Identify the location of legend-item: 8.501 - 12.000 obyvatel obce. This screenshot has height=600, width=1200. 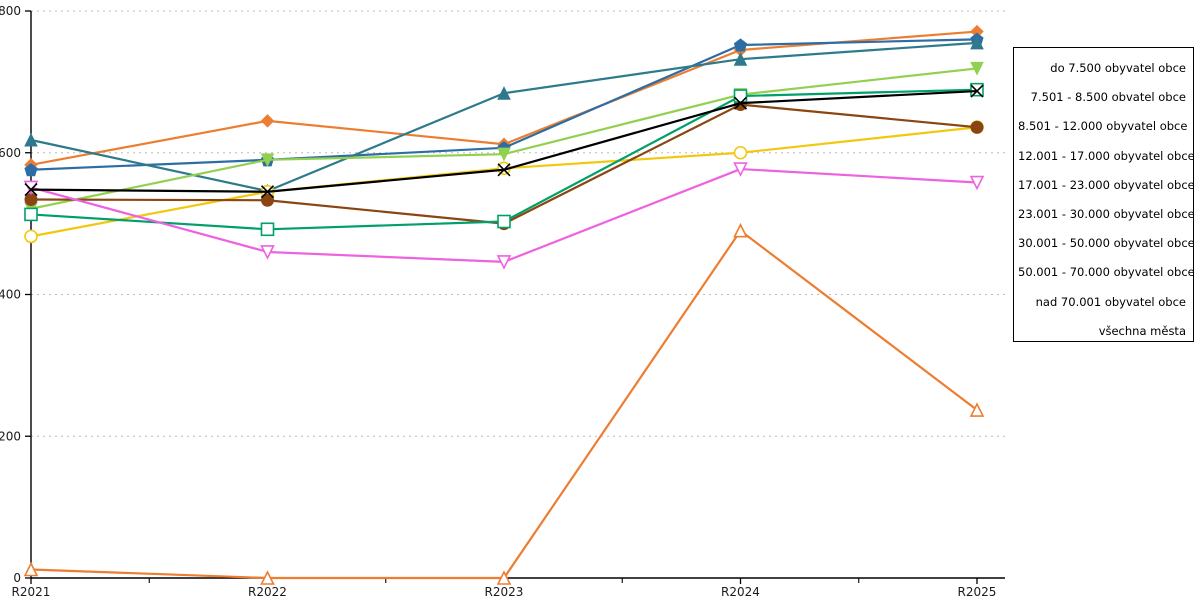
(1103, 126).